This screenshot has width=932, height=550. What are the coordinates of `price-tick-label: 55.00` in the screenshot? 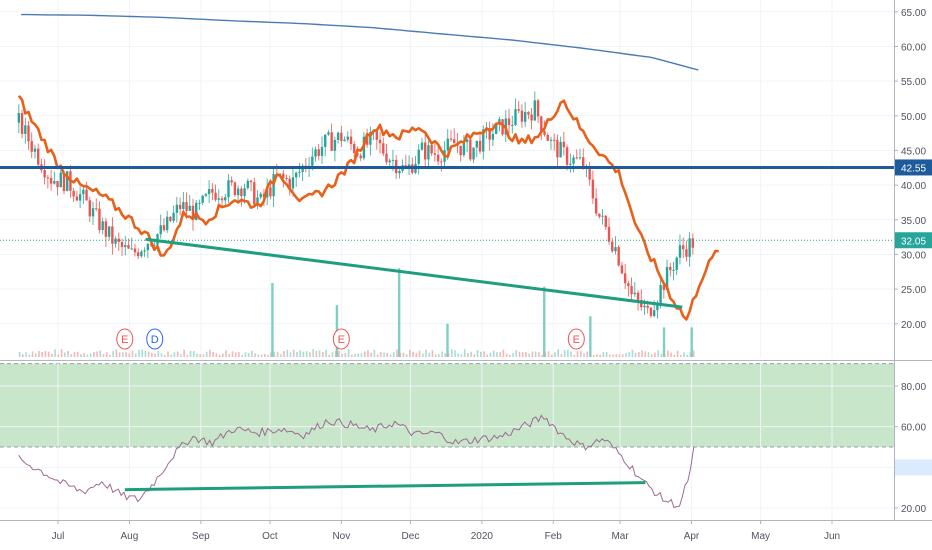 It's located at (913, 82).